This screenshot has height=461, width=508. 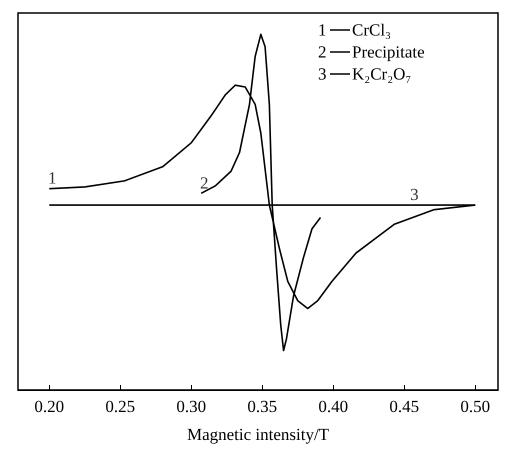 I want to click on legend-label: K₂Cr₂O₇, so click(x=382, y=74).